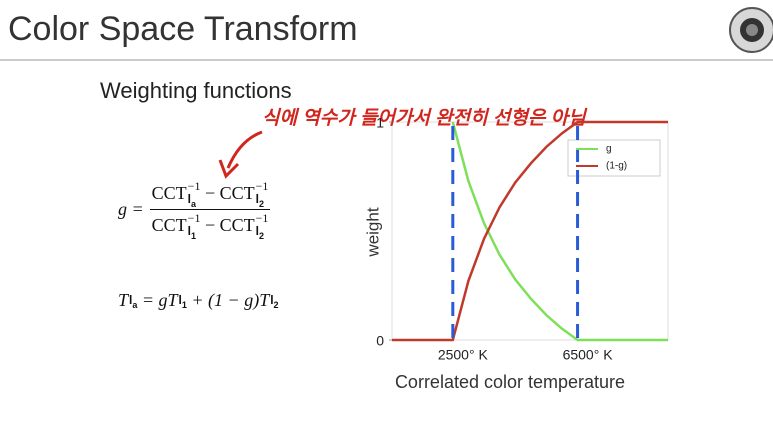 The width and height of the screenshot is (773, 447). I want to click on y-tick-label: 1, so click(380, 123).